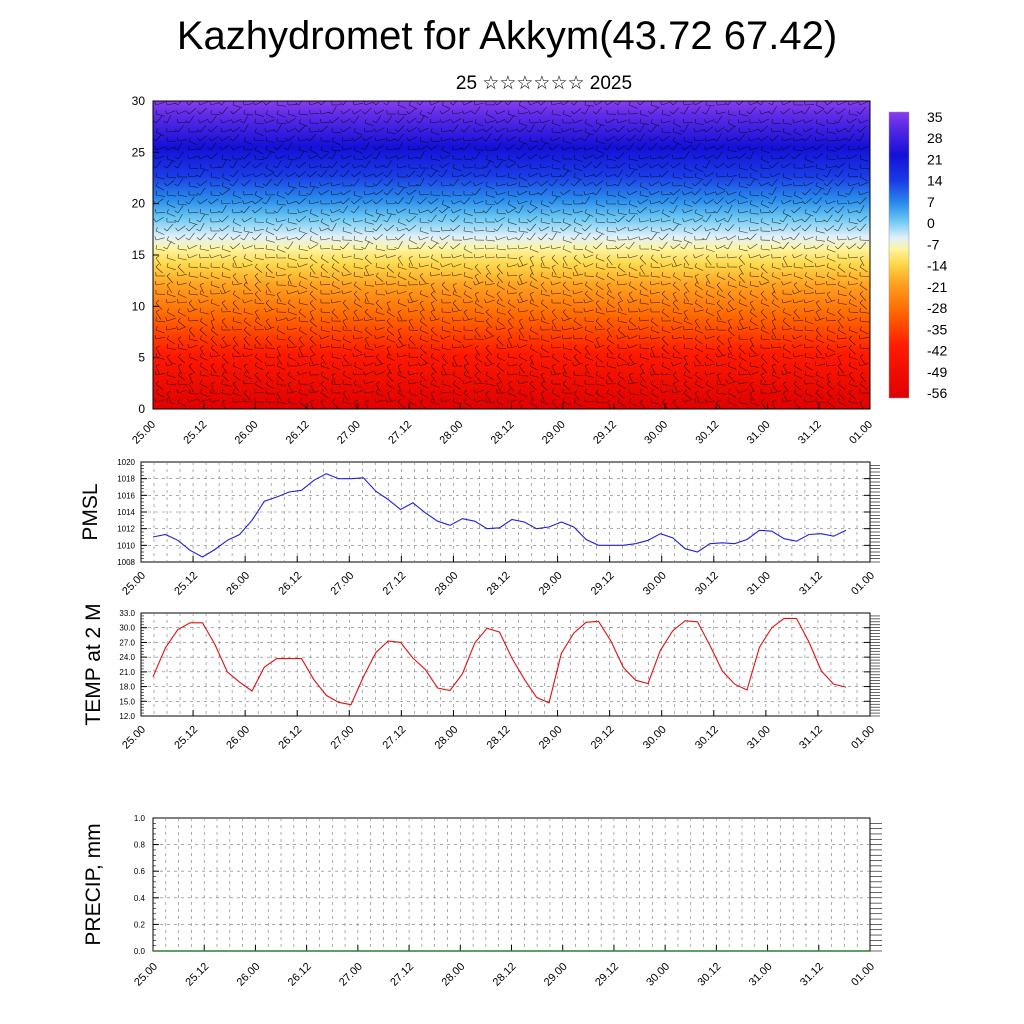 The width and height of the screenshot is (1024, 1024). I want to click on x-tick-label: 29.00, so click(556, 975).